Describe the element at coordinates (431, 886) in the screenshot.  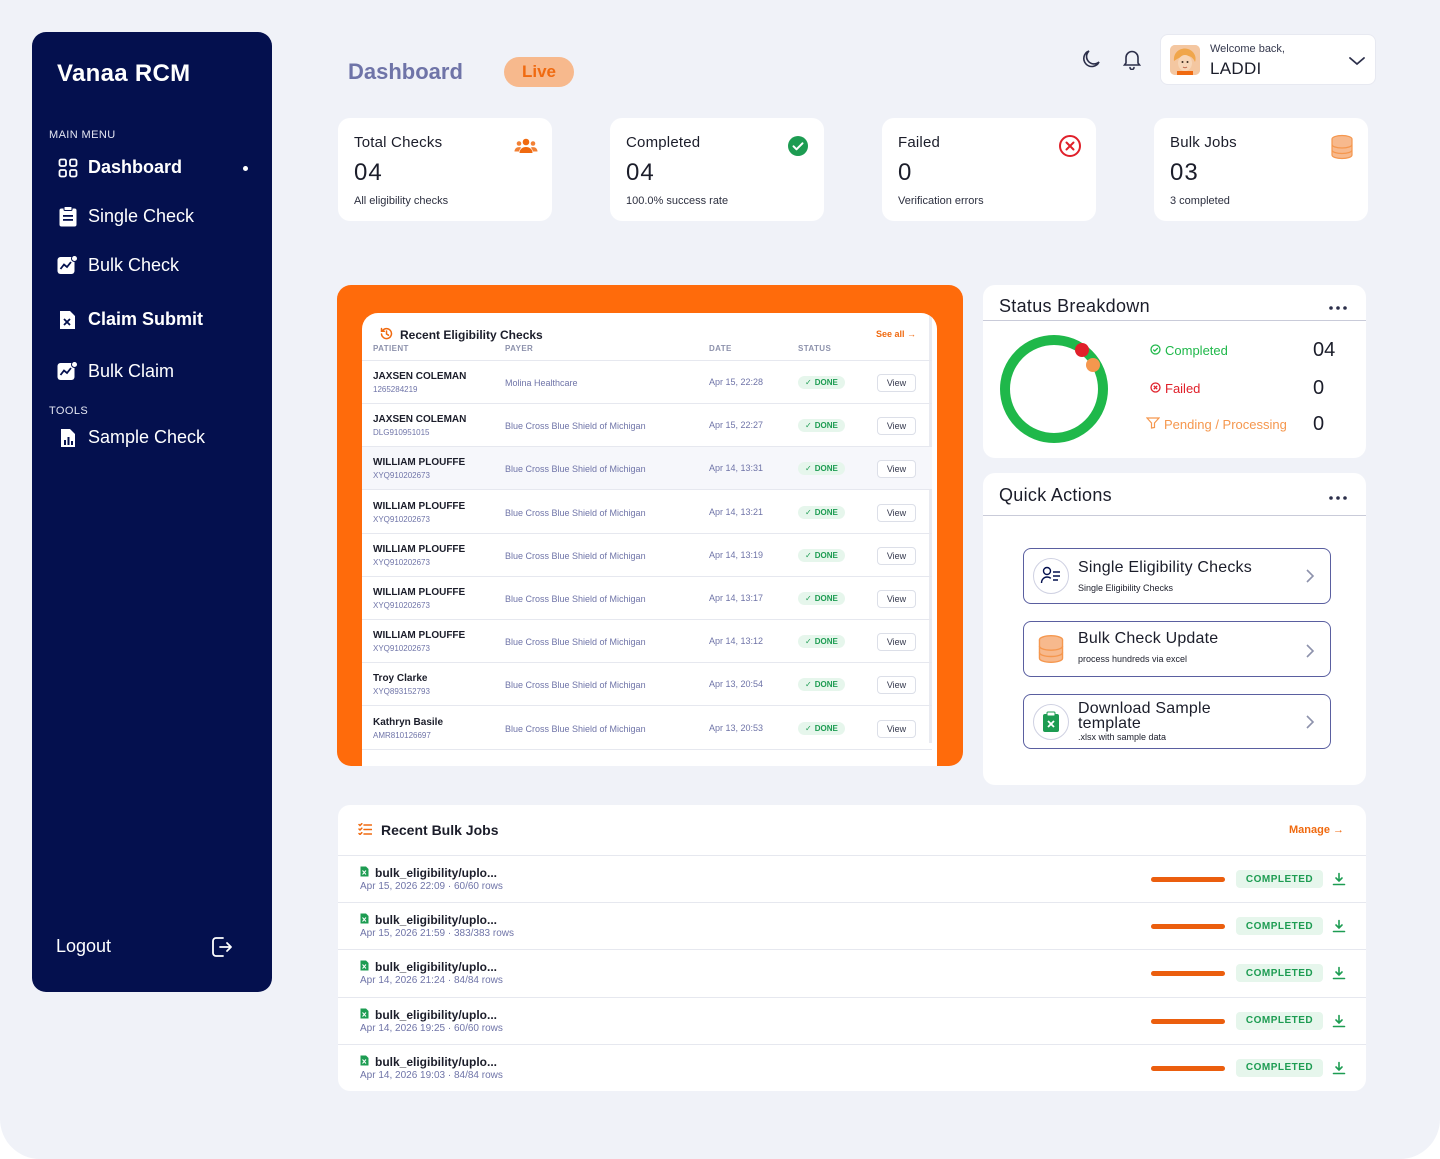
I see `file-meta: Apr 15, 2026 22:09 · 60/60 rows` at that location.